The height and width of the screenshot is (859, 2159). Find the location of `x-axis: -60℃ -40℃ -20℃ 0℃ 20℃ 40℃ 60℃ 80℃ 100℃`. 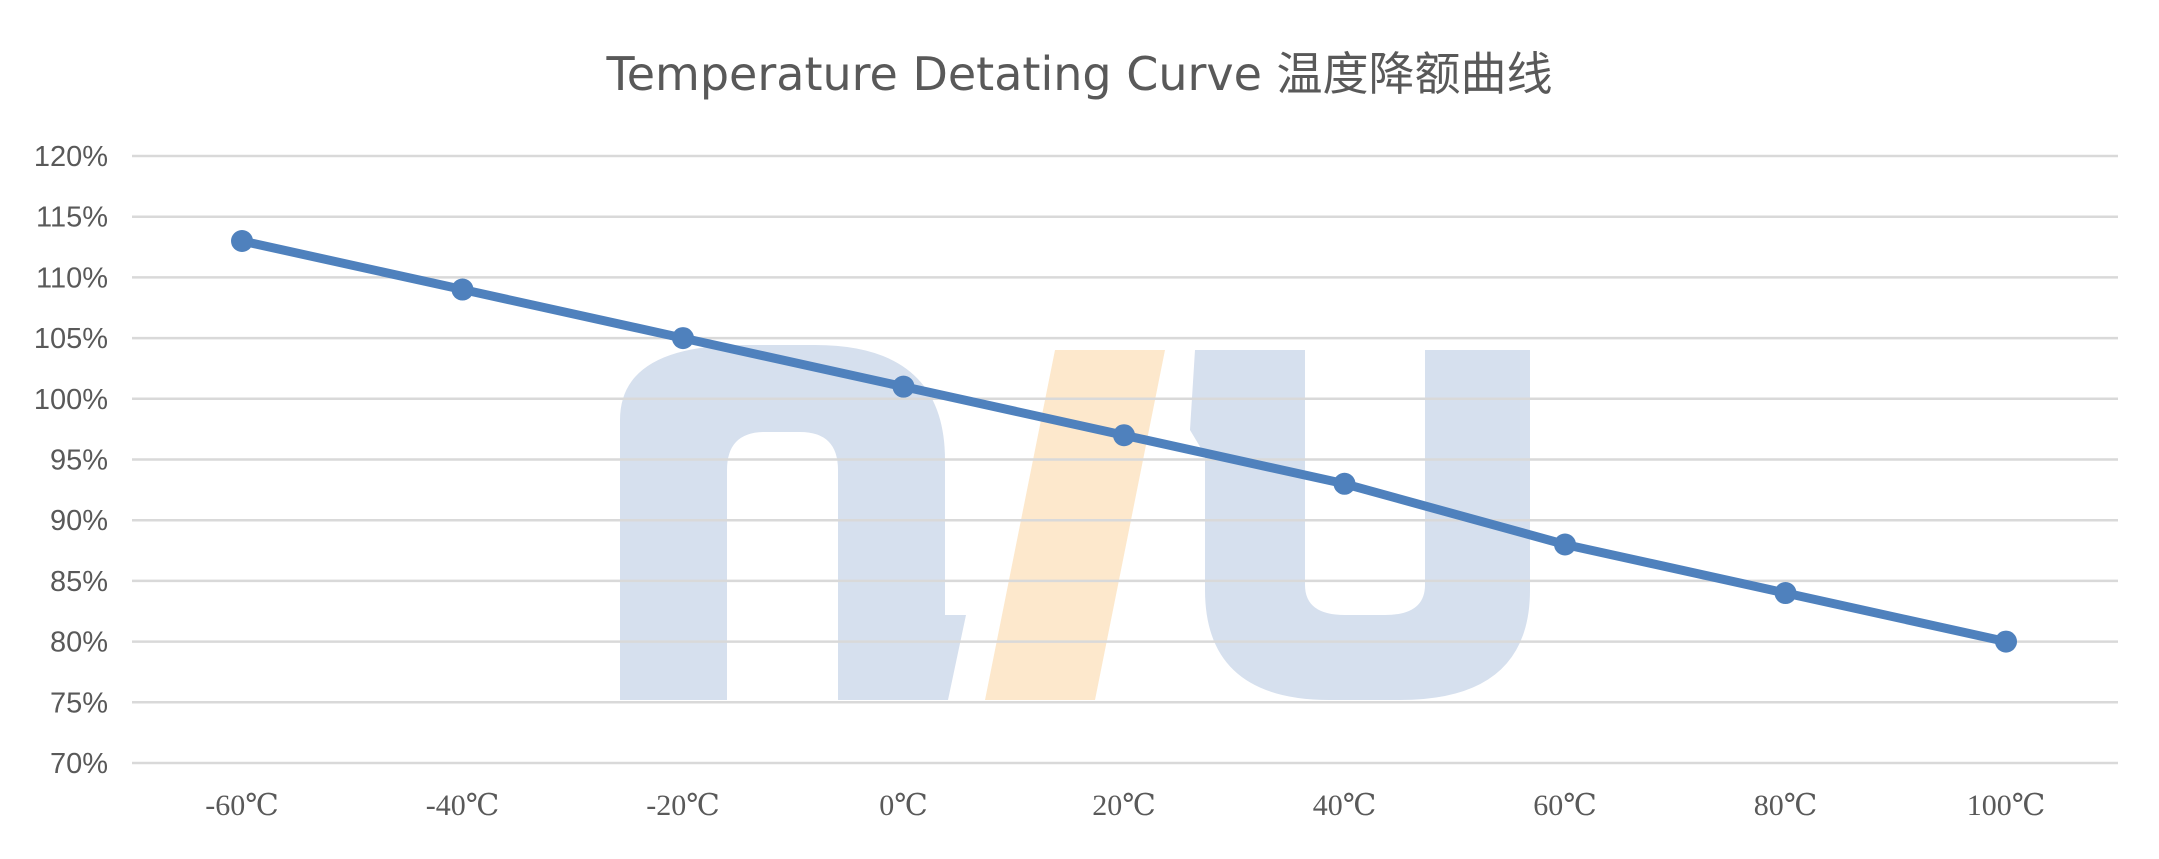

x-axis: -60℃ -40℃ -20℃ 0℃ 20℃ 40℃ 60℃ 80℃ 100℃ is located at coordinates (1125, 805).